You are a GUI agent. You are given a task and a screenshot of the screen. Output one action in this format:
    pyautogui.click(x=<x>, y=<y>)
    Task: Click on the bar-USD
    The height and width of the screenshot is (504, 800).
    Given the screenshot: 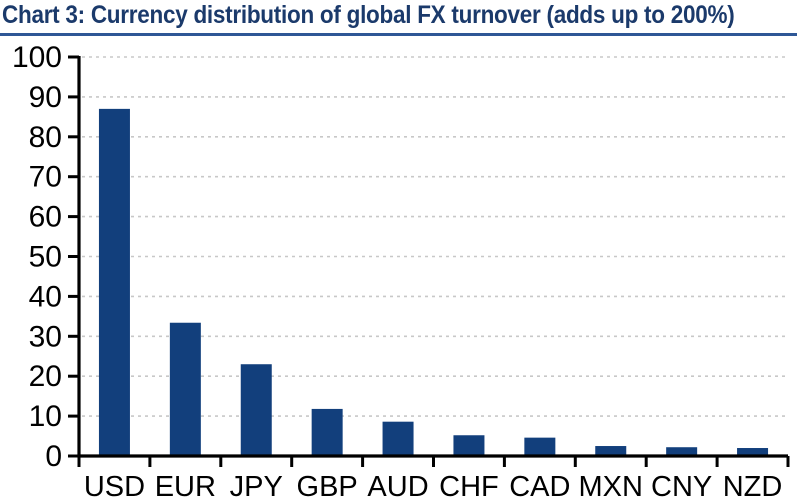 What is the action you would take?
    pyautogui.click(x=114, y=282)
    